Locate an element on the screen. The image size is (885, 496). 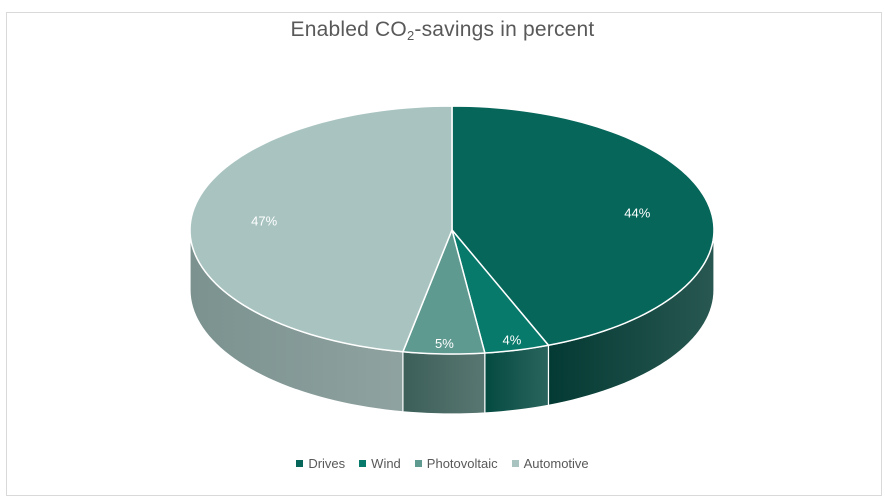
legend-swatch-wind is located at coordinates (363, 463).